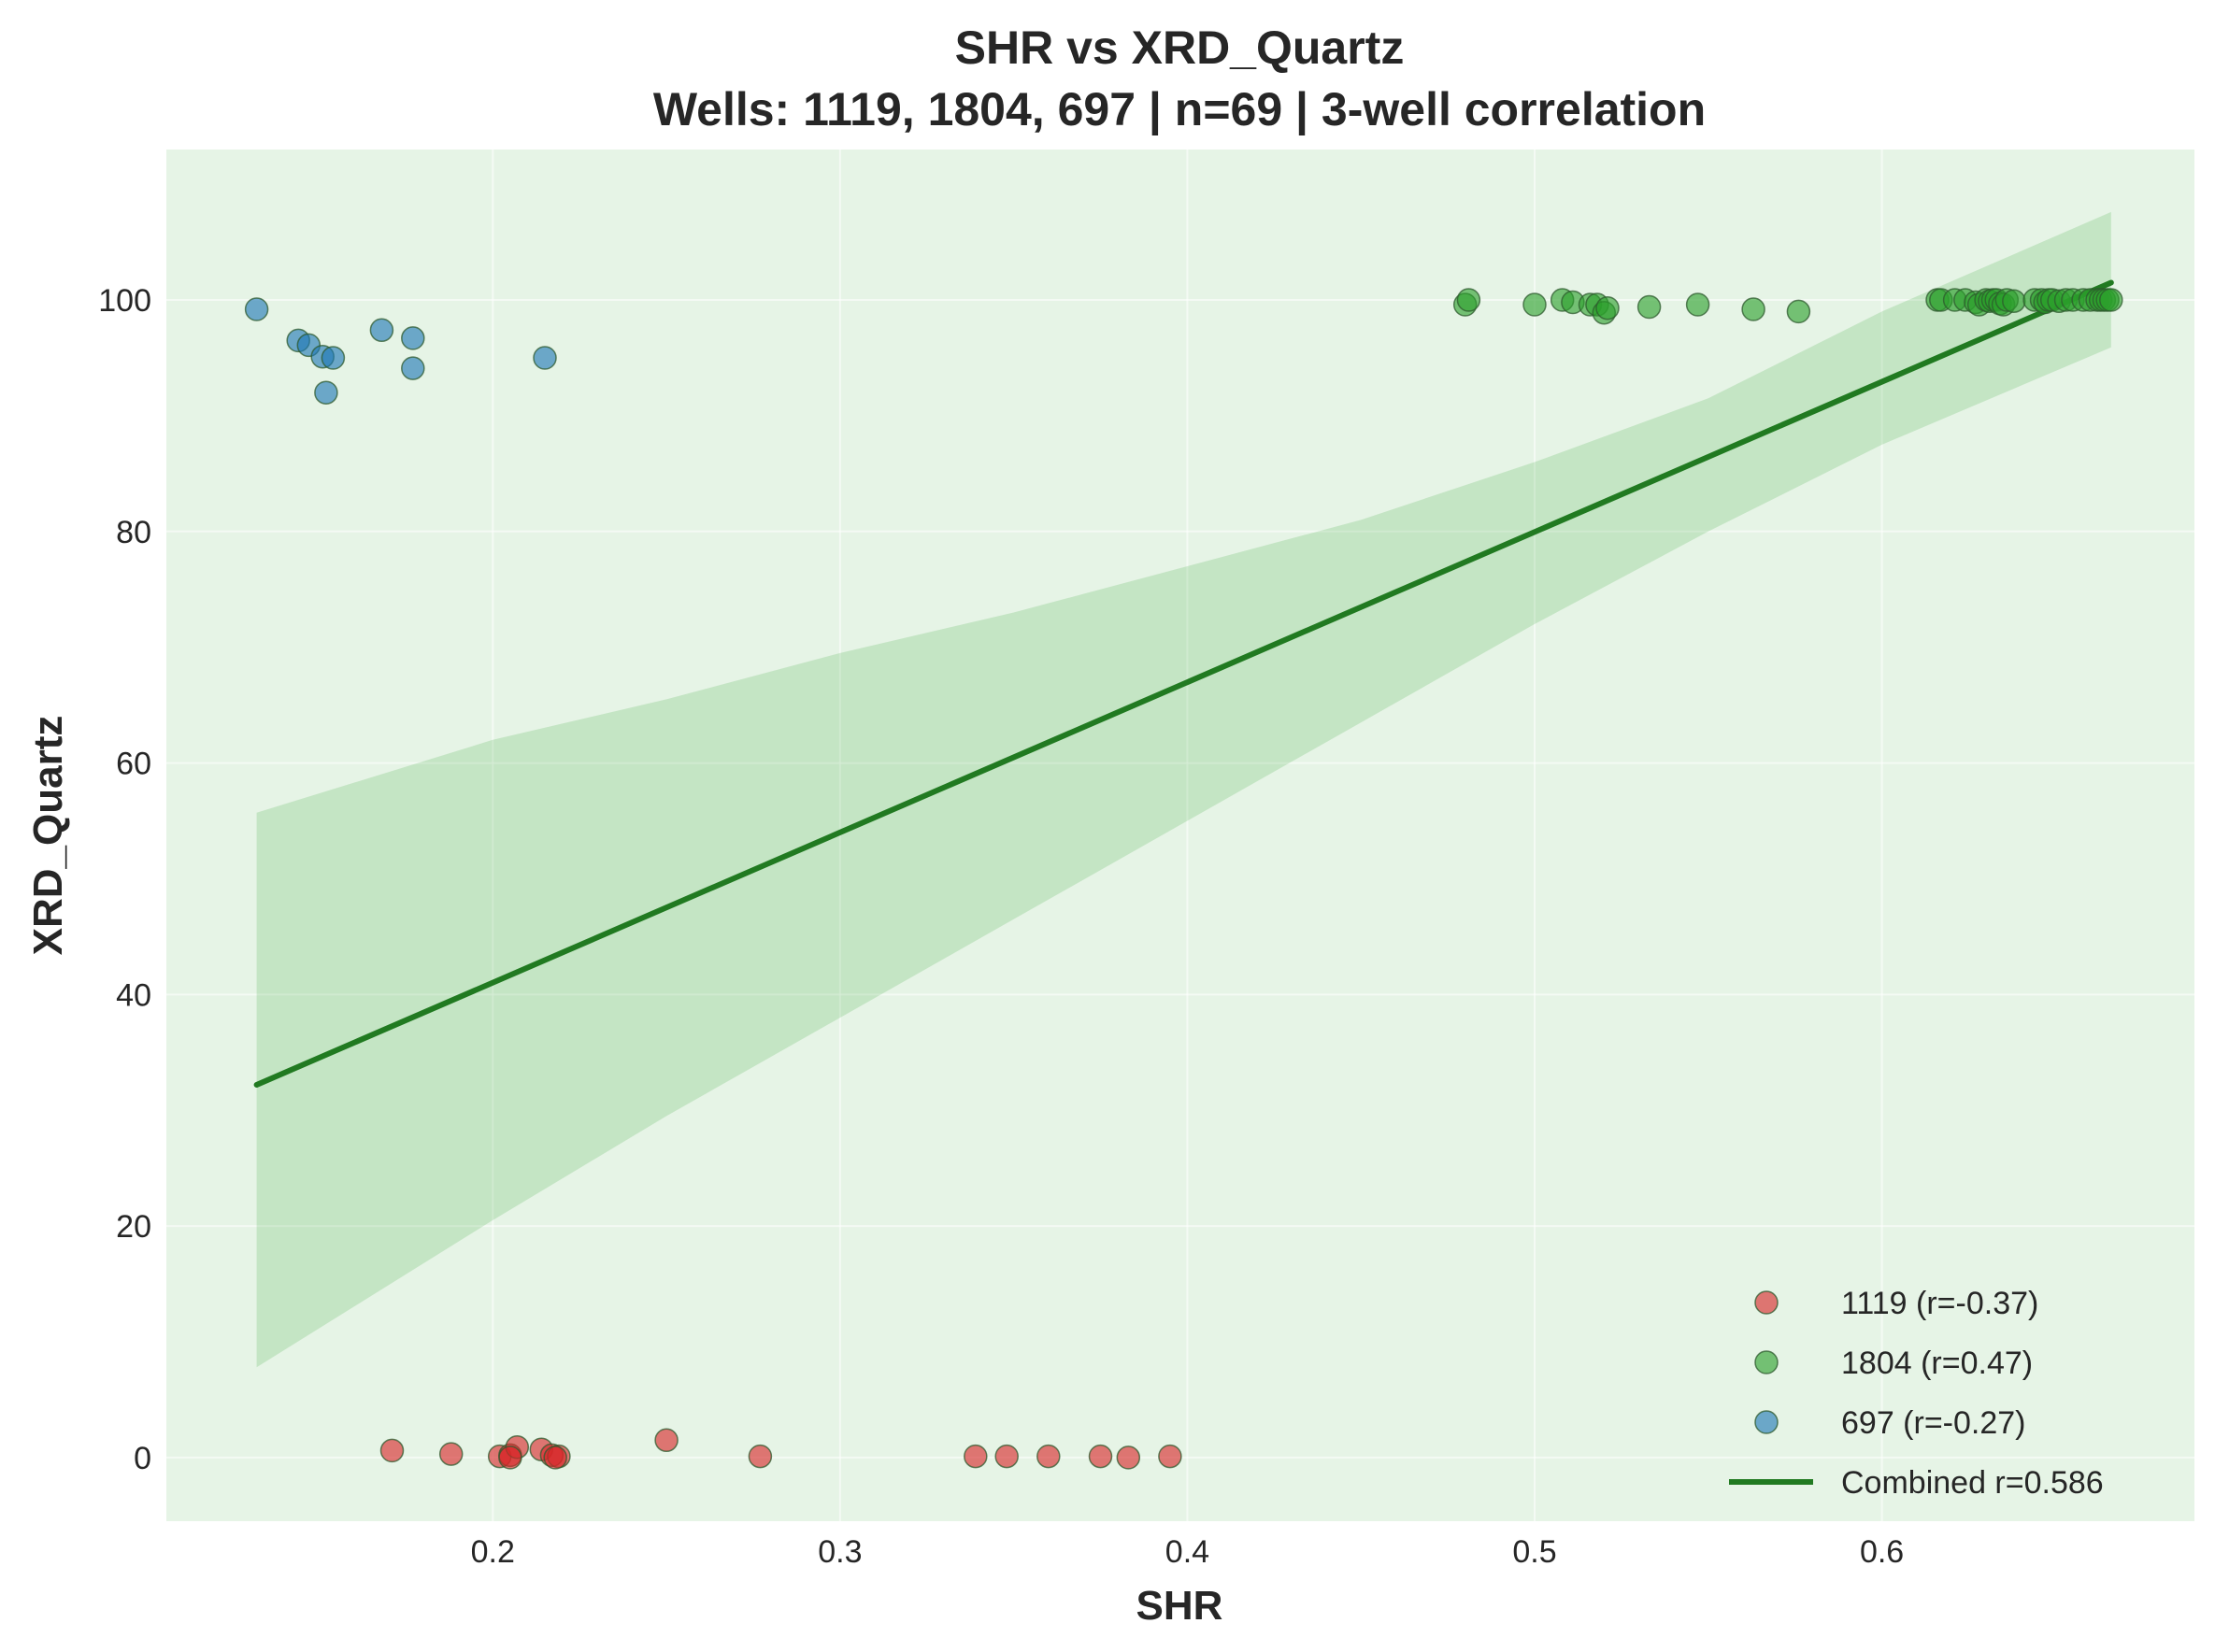 The image size is (2215, 1652). I want to click on y-tick-label: 60, so click(133, 765).